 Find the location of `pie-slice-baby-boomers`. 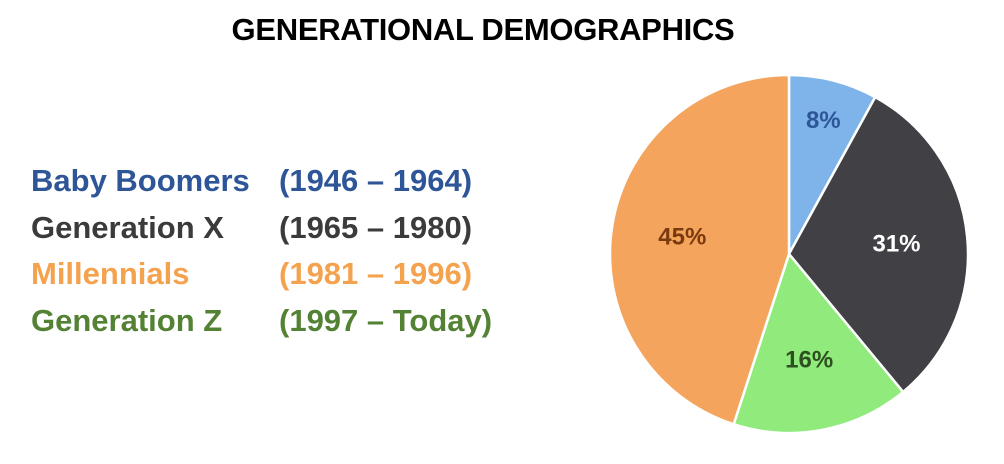

pie-slice-baby-boomers is located at coordinates (832, 164).